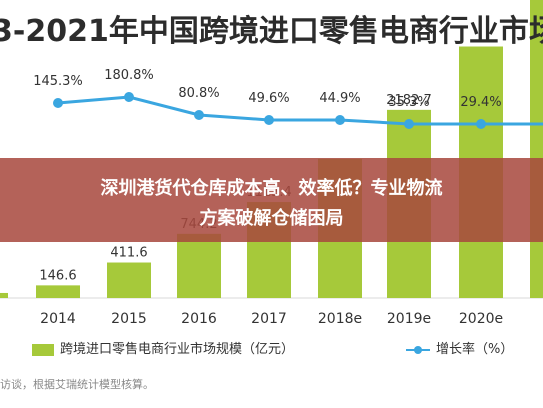 The height and width of the screenshot is (408, 543). Describe the element at coordinates (129, 319) in the screenshot. I see `x-tick-label-2015: 2015` at that location.